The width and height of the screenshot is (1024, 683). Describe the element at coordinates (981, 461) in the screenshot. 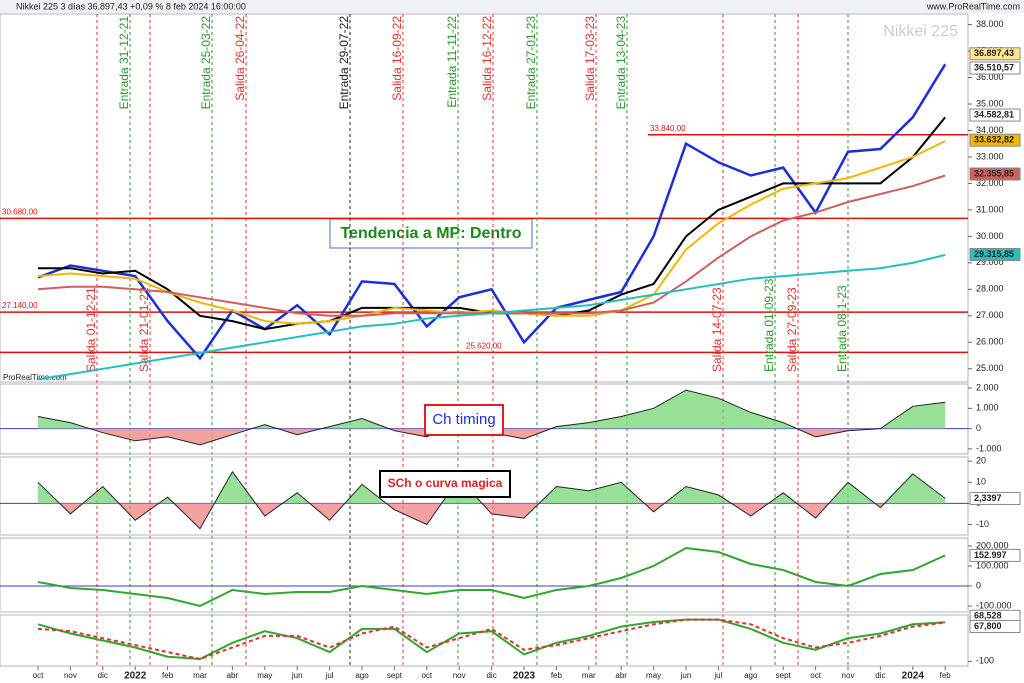

I see `y-tick-label: 20` at that location.